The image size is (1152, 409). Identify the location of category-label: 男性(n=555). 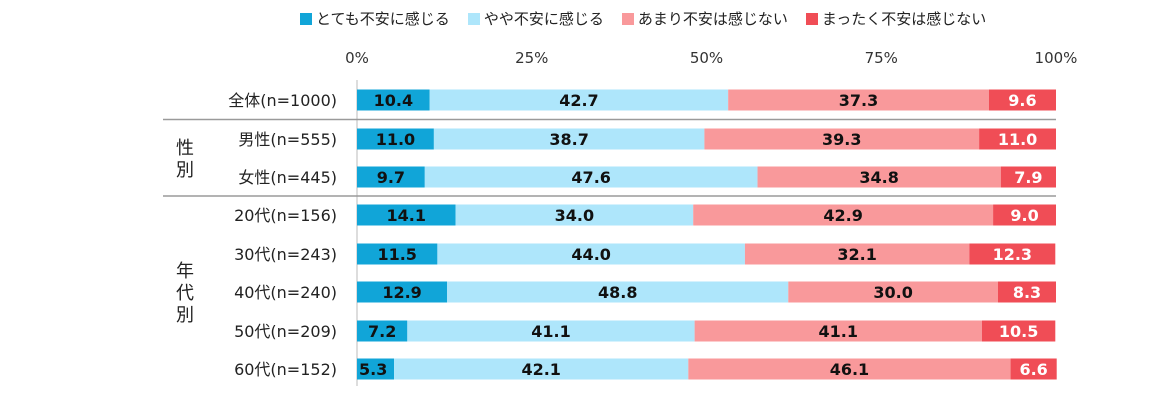
(287, 139).